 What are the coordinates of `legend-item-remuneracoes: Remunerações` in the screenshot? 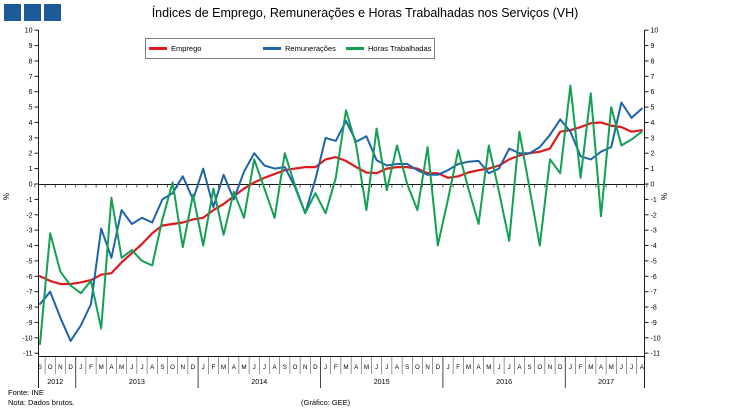 It's located at (299, 48).